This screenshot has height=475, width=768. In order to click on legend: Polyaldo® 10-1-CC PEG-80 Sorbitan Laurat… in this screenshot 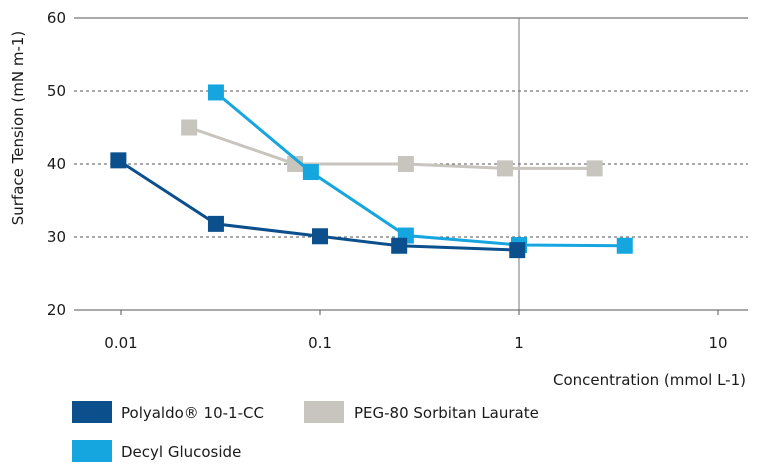, I will do `click(305, 431)`.